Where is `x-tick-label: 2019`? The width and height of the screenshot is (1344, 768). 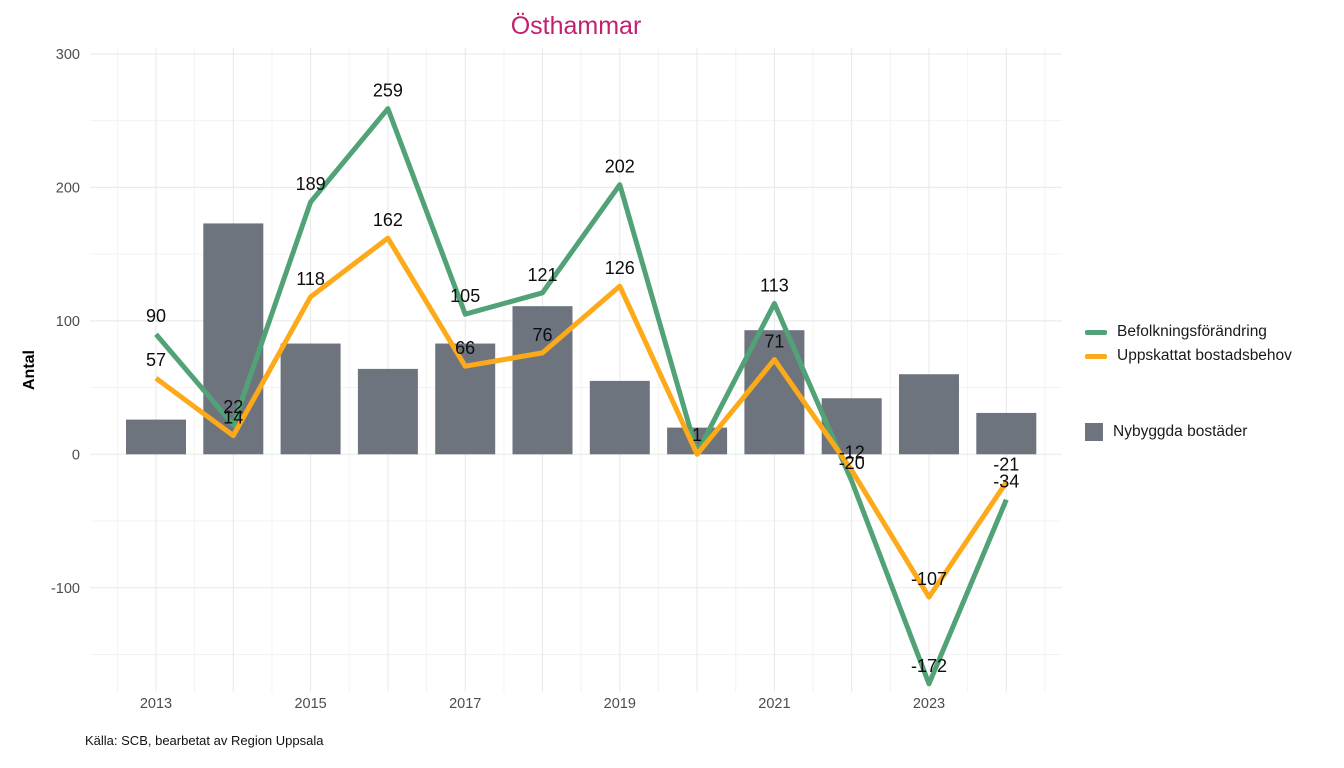 x-tick-label: 2019 is located at coordinates (620, 704).